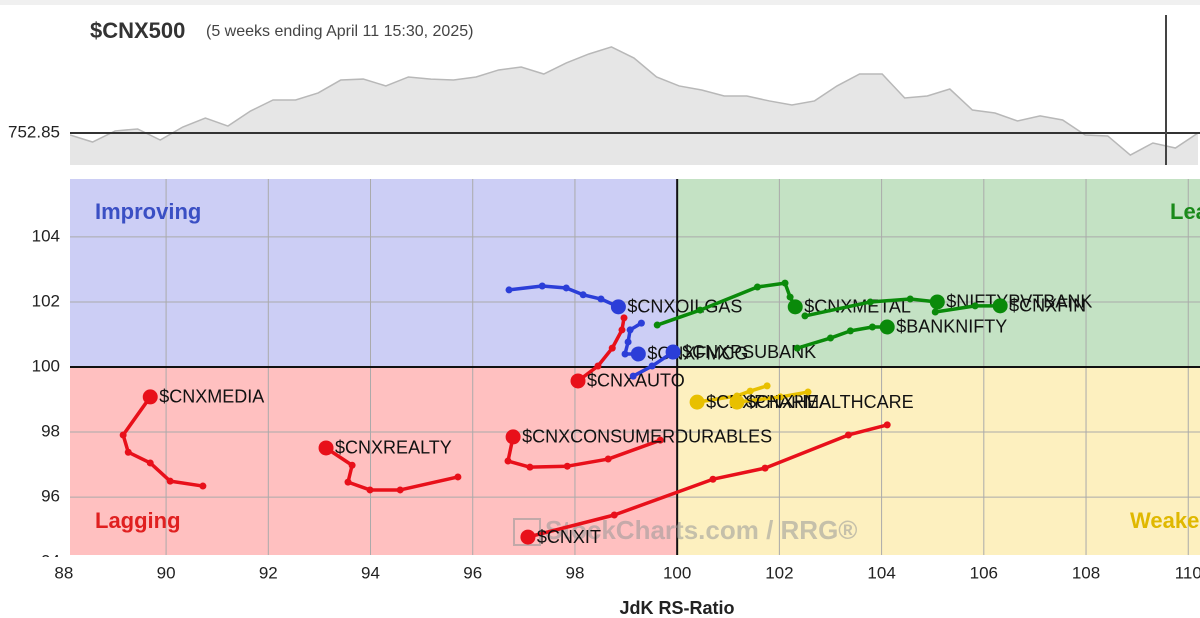 This screenshot has height=618, width=1200. Describe the element at coordinates (569, 537) in the screenshot. I see `series-label: $CNXIT` at that location.